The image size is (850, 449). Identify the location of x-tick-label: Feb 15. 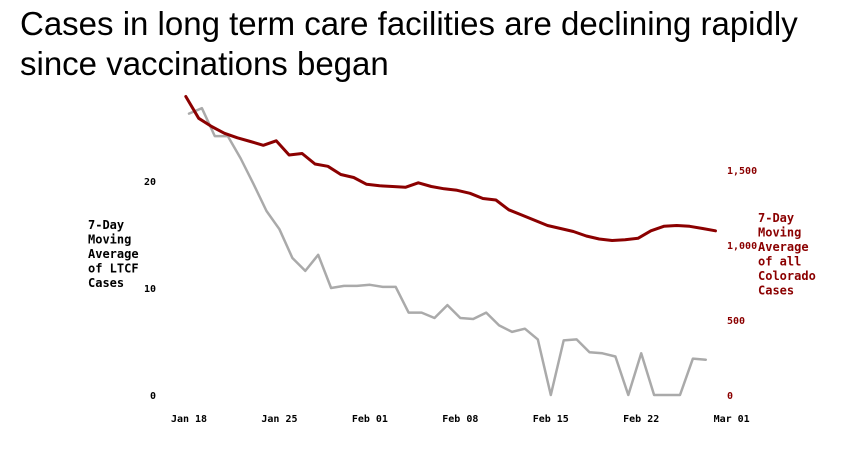
(551, 419).